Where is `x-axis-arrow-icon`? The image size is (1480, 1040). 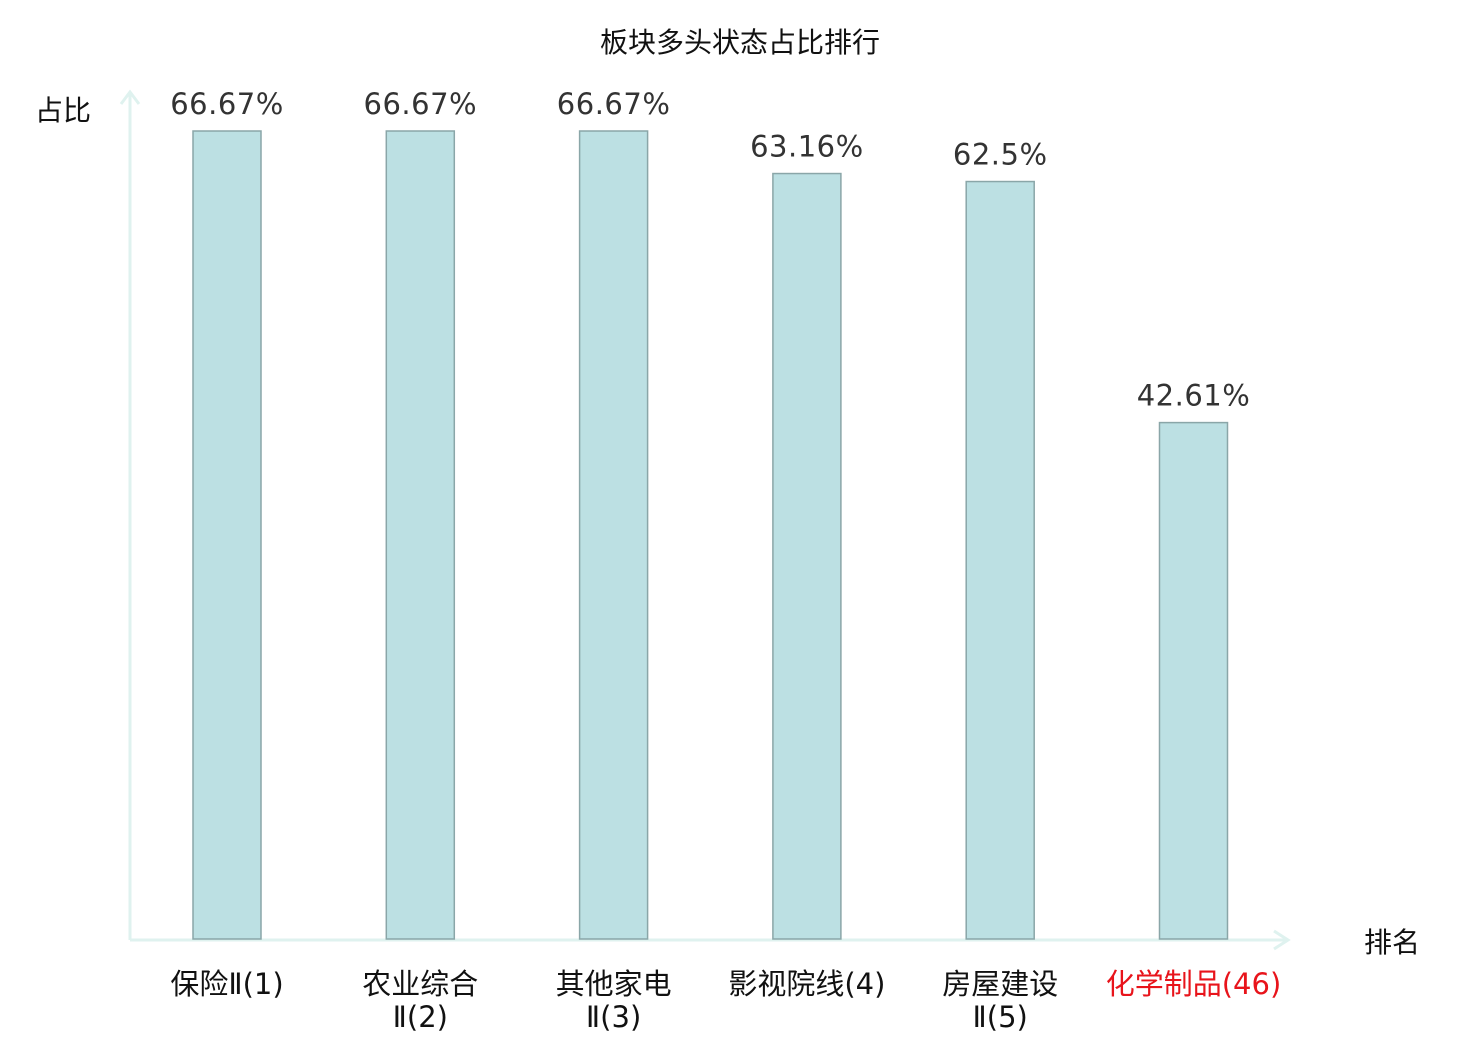
x-axis-arrow-icon is located at coordinates (1282, 940).